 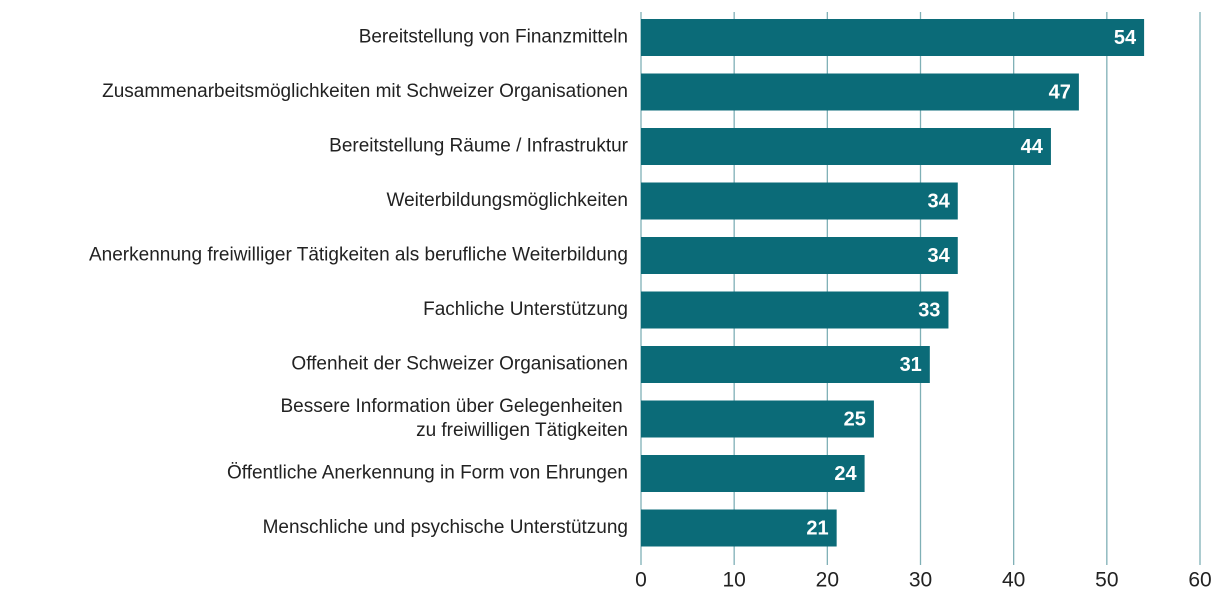 What do you see at coordinates (929, 310) in the screenshot?
I see `value-label: 33` at bounding box center [929, 310].